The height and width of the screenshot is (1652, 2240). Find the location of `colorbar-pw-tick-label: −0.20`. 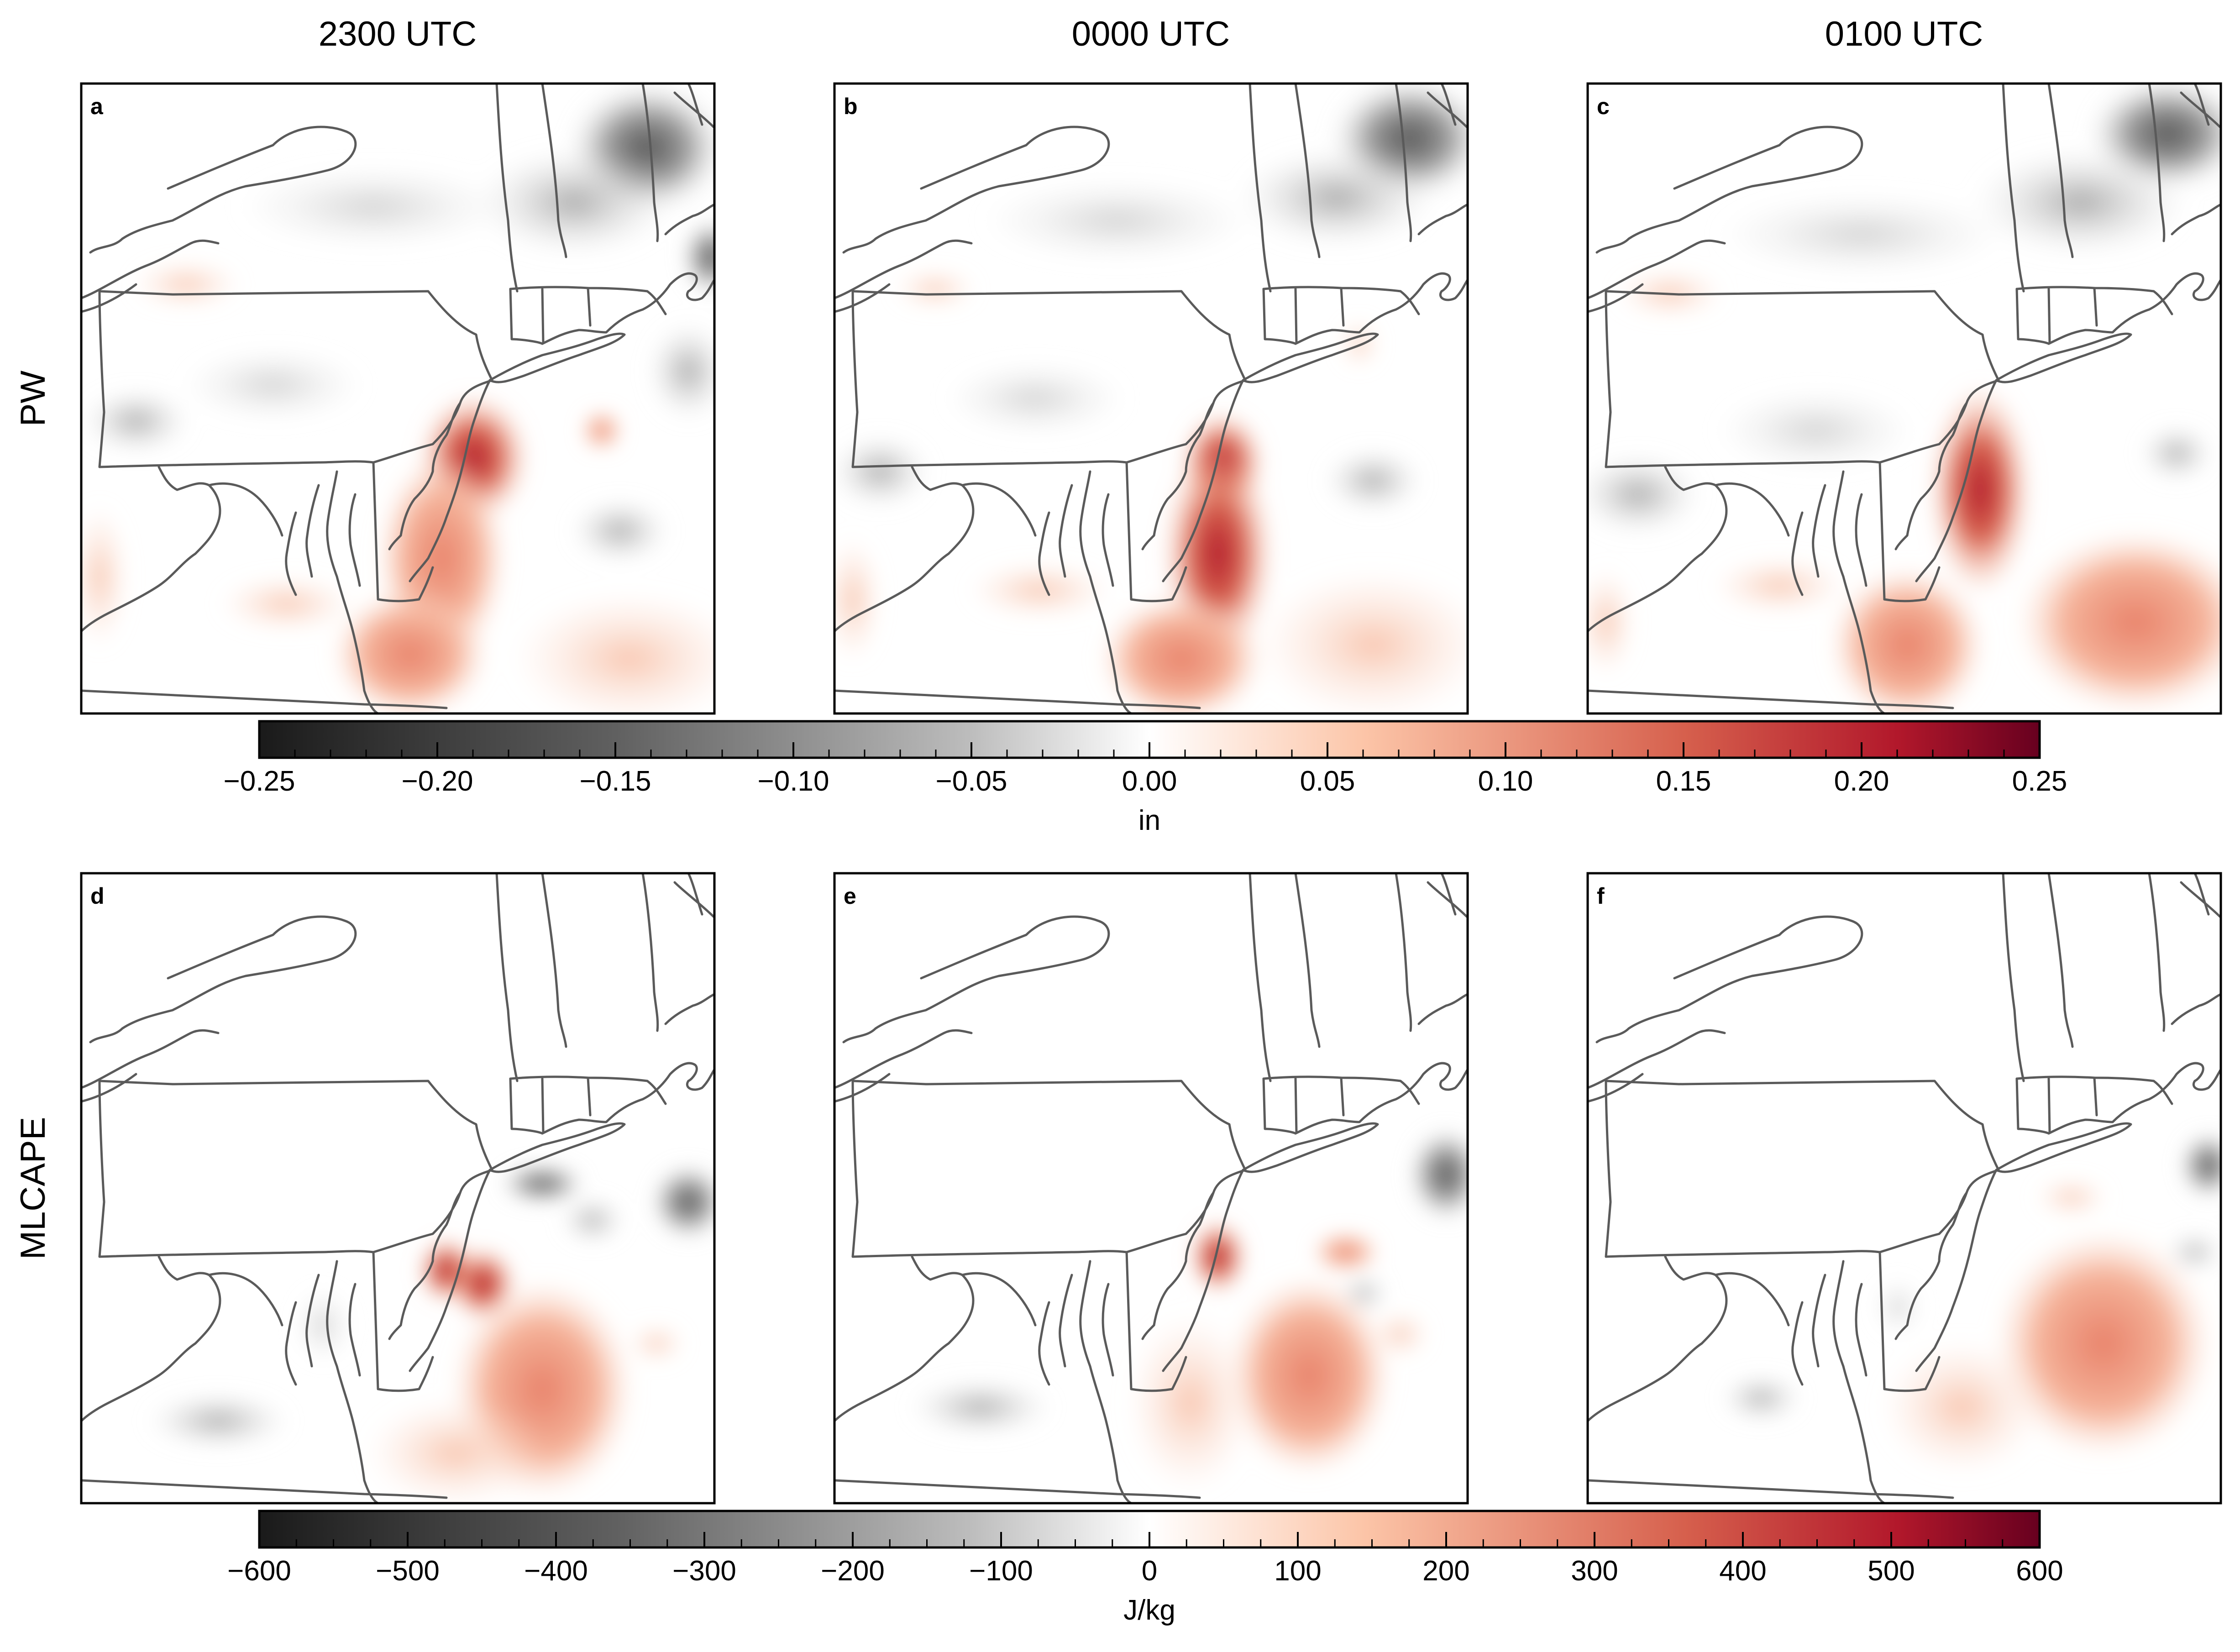

colorbar-pw-tick-label: −0.20 is located at coordinates (437, 781).